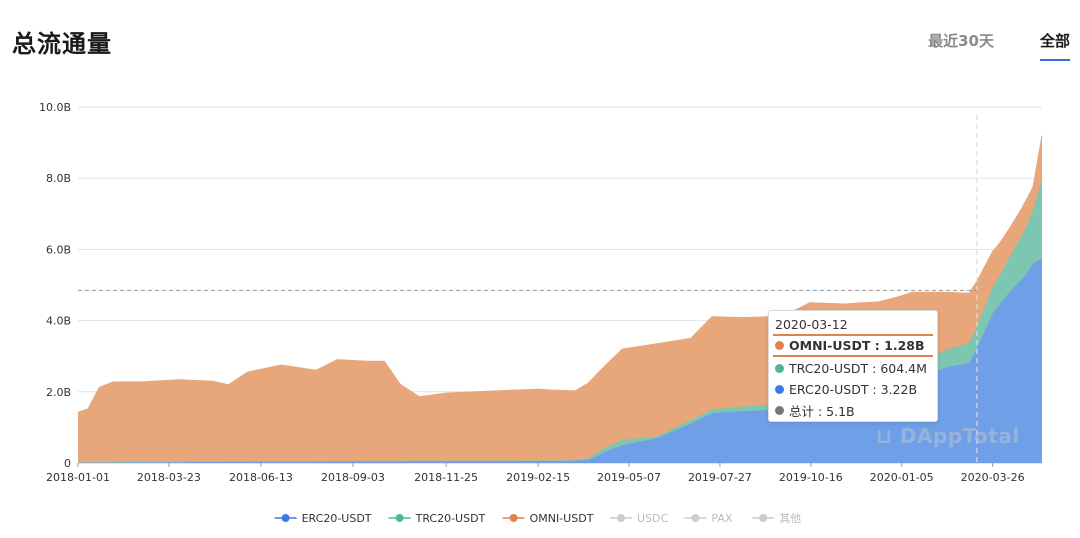  Describe the element at coordinates (776, 518) in the screenshot. I see `legend-item-其他: 其他` at that location.